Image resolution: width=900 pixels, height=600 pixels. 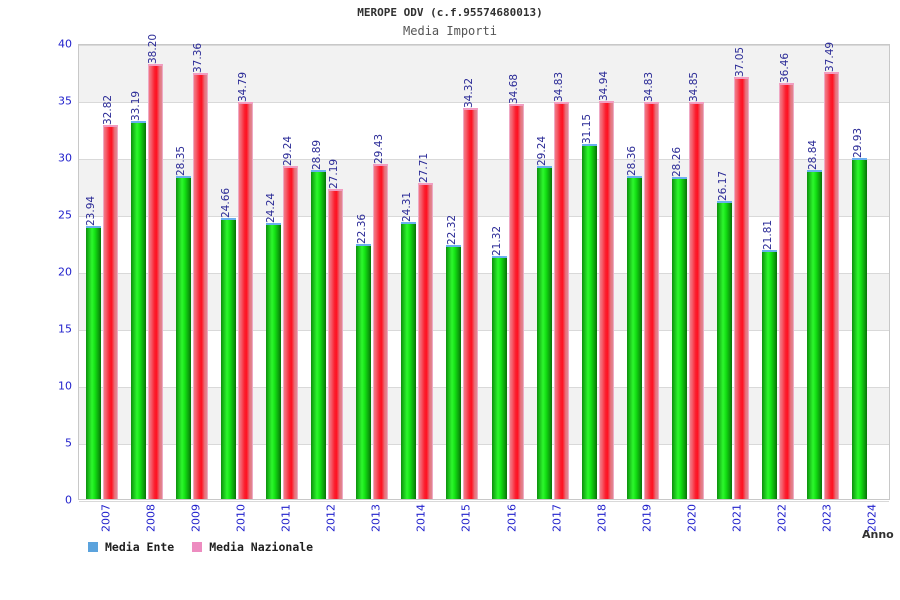 What do you see at coordinates (737, 518) in the screenshot?
I see `x-axis-tick: 2021` at bounding box center [737, 518].